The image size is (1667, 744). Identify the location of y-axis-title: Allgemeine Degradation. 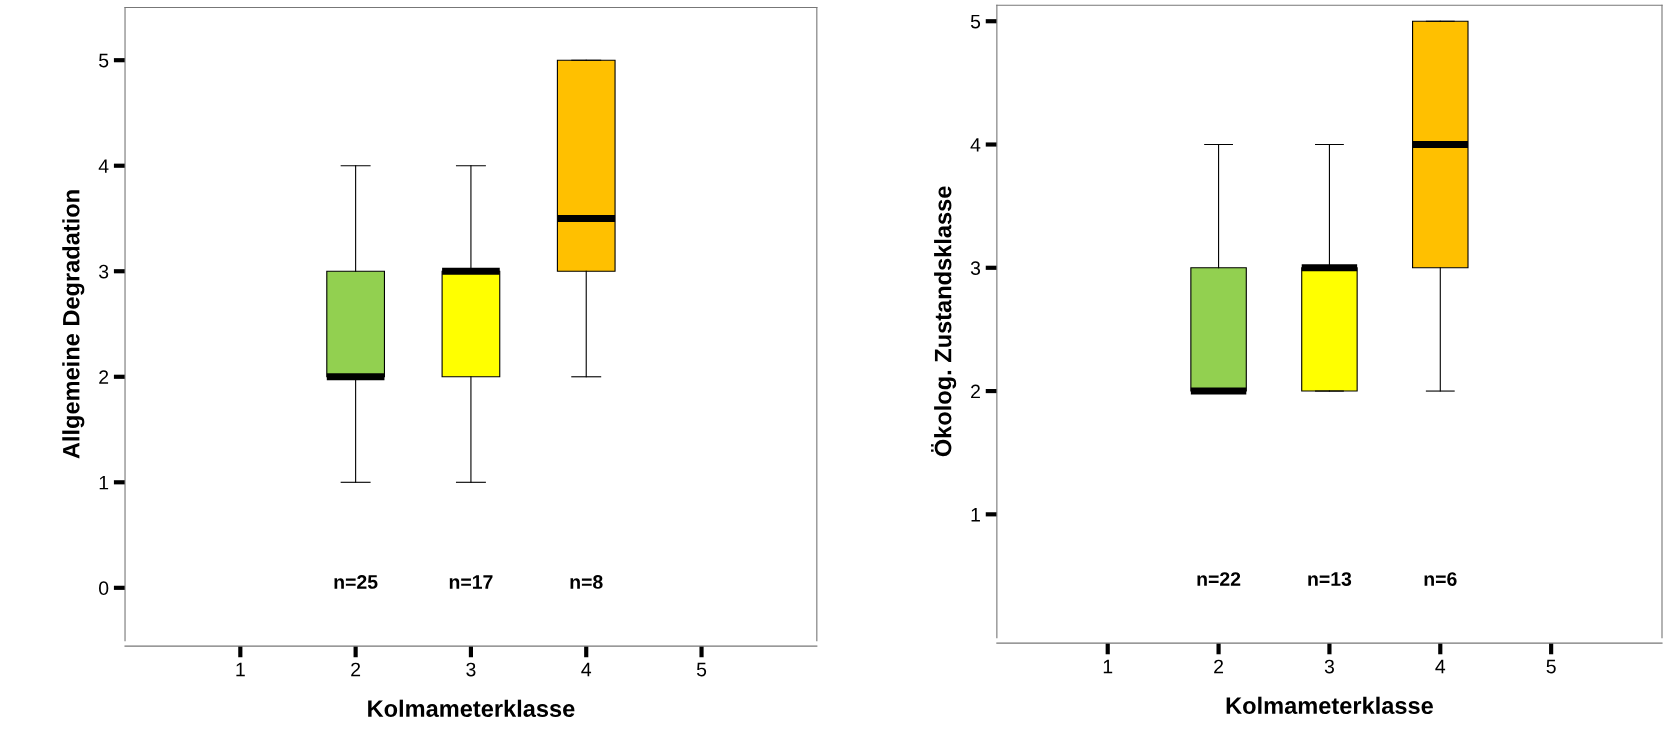
(73, 324).